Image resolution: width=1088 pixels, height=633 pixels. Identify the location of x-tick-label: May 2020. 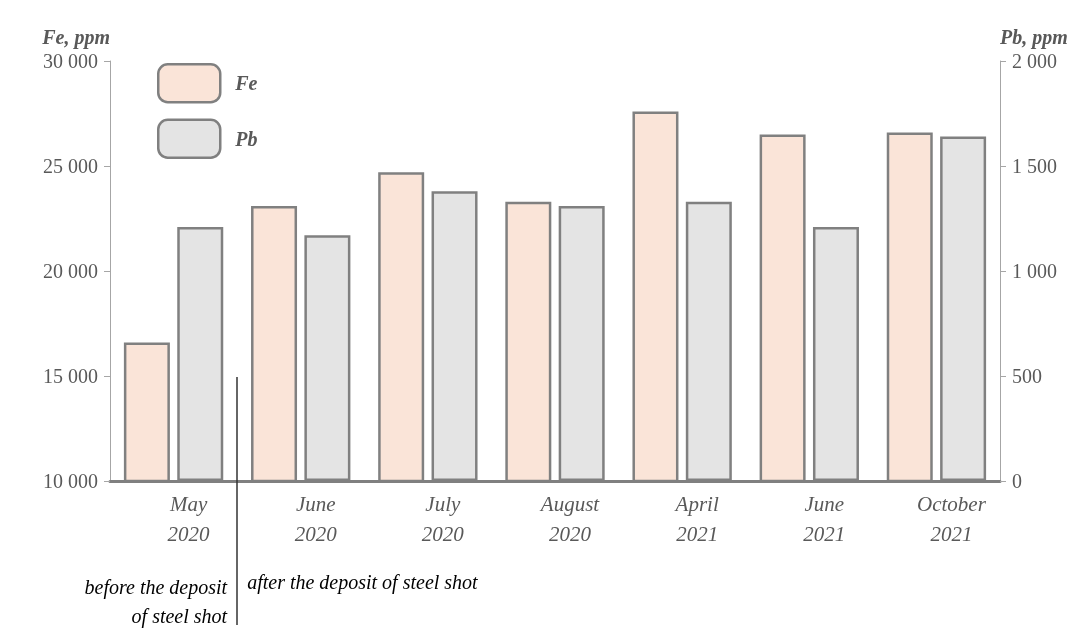
(189, 519).